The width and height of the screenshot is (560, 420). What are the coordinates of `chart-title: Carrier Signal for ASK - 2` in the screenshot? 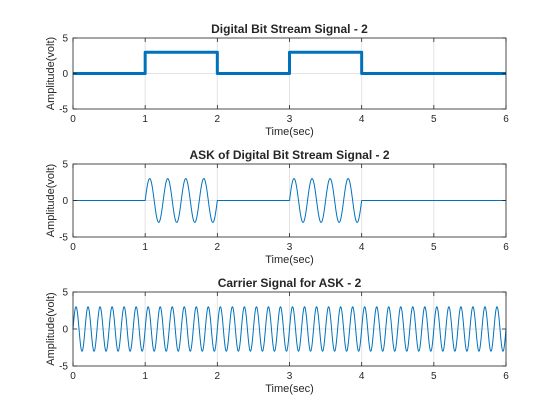 It's located at (290, 283).